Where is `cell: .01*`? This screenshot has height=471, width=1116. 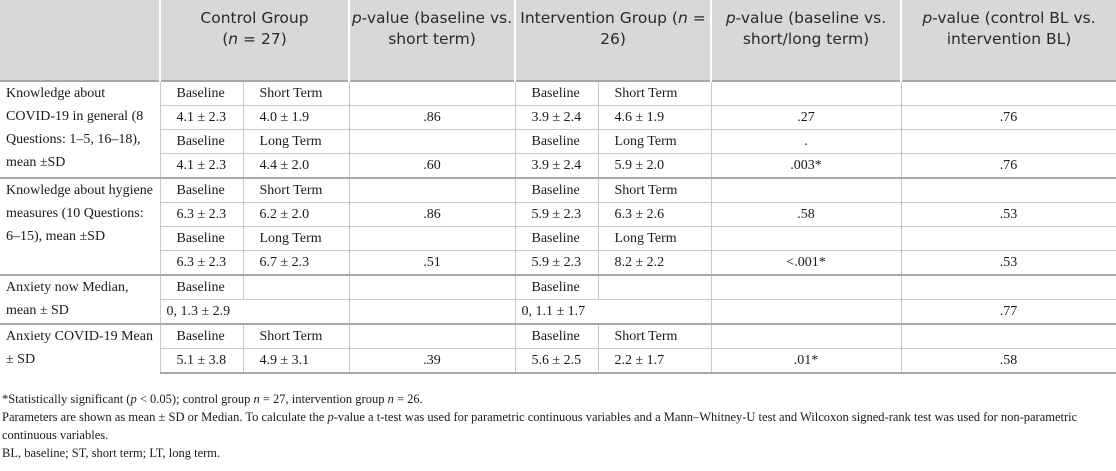
cell: .01* is located at coordinates (806, 361).